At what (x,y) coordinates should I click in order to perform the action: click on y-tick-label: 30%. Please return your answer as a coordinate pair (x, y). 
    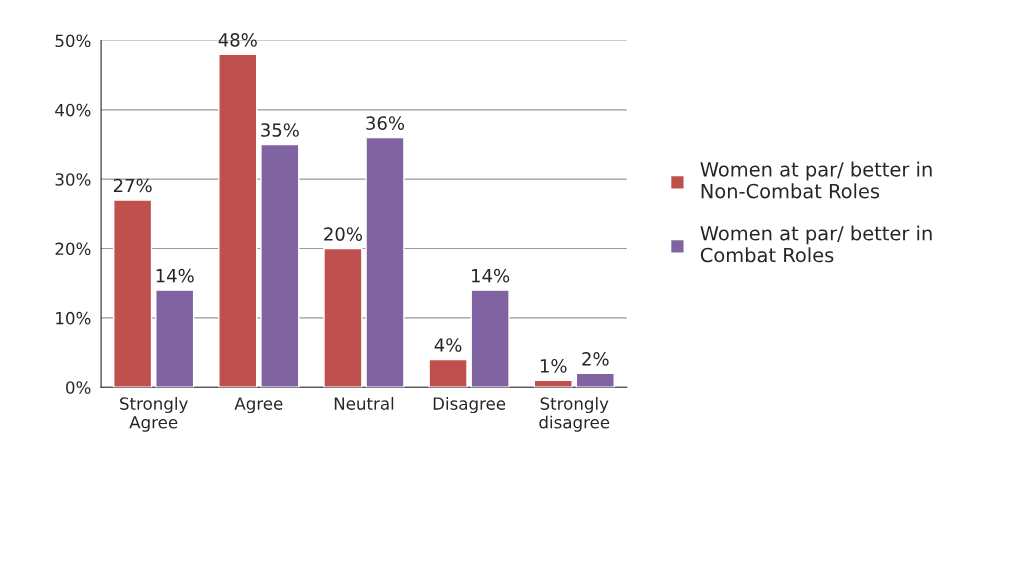
    Looking at the image, I should click on (73, 179).